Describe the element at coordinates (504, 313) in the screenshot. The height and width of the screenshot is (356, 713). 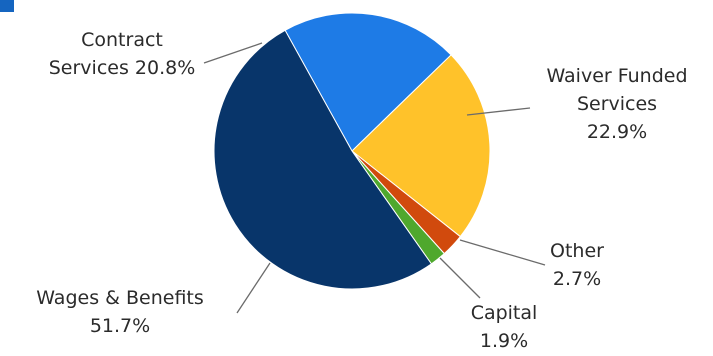
I see `slice-label-line: Capital` at that location.